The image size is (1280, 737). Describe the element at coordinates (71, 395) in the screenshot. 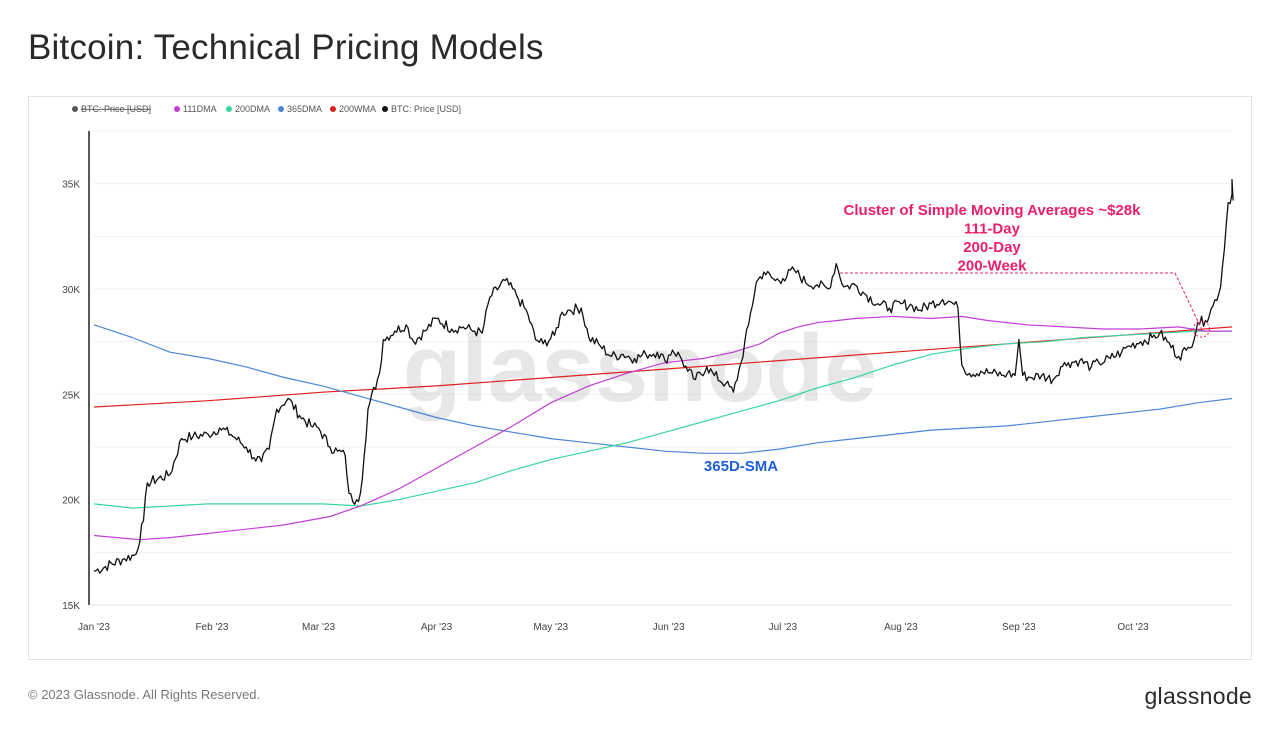

I see `y-tick-label: 25K` at that location.